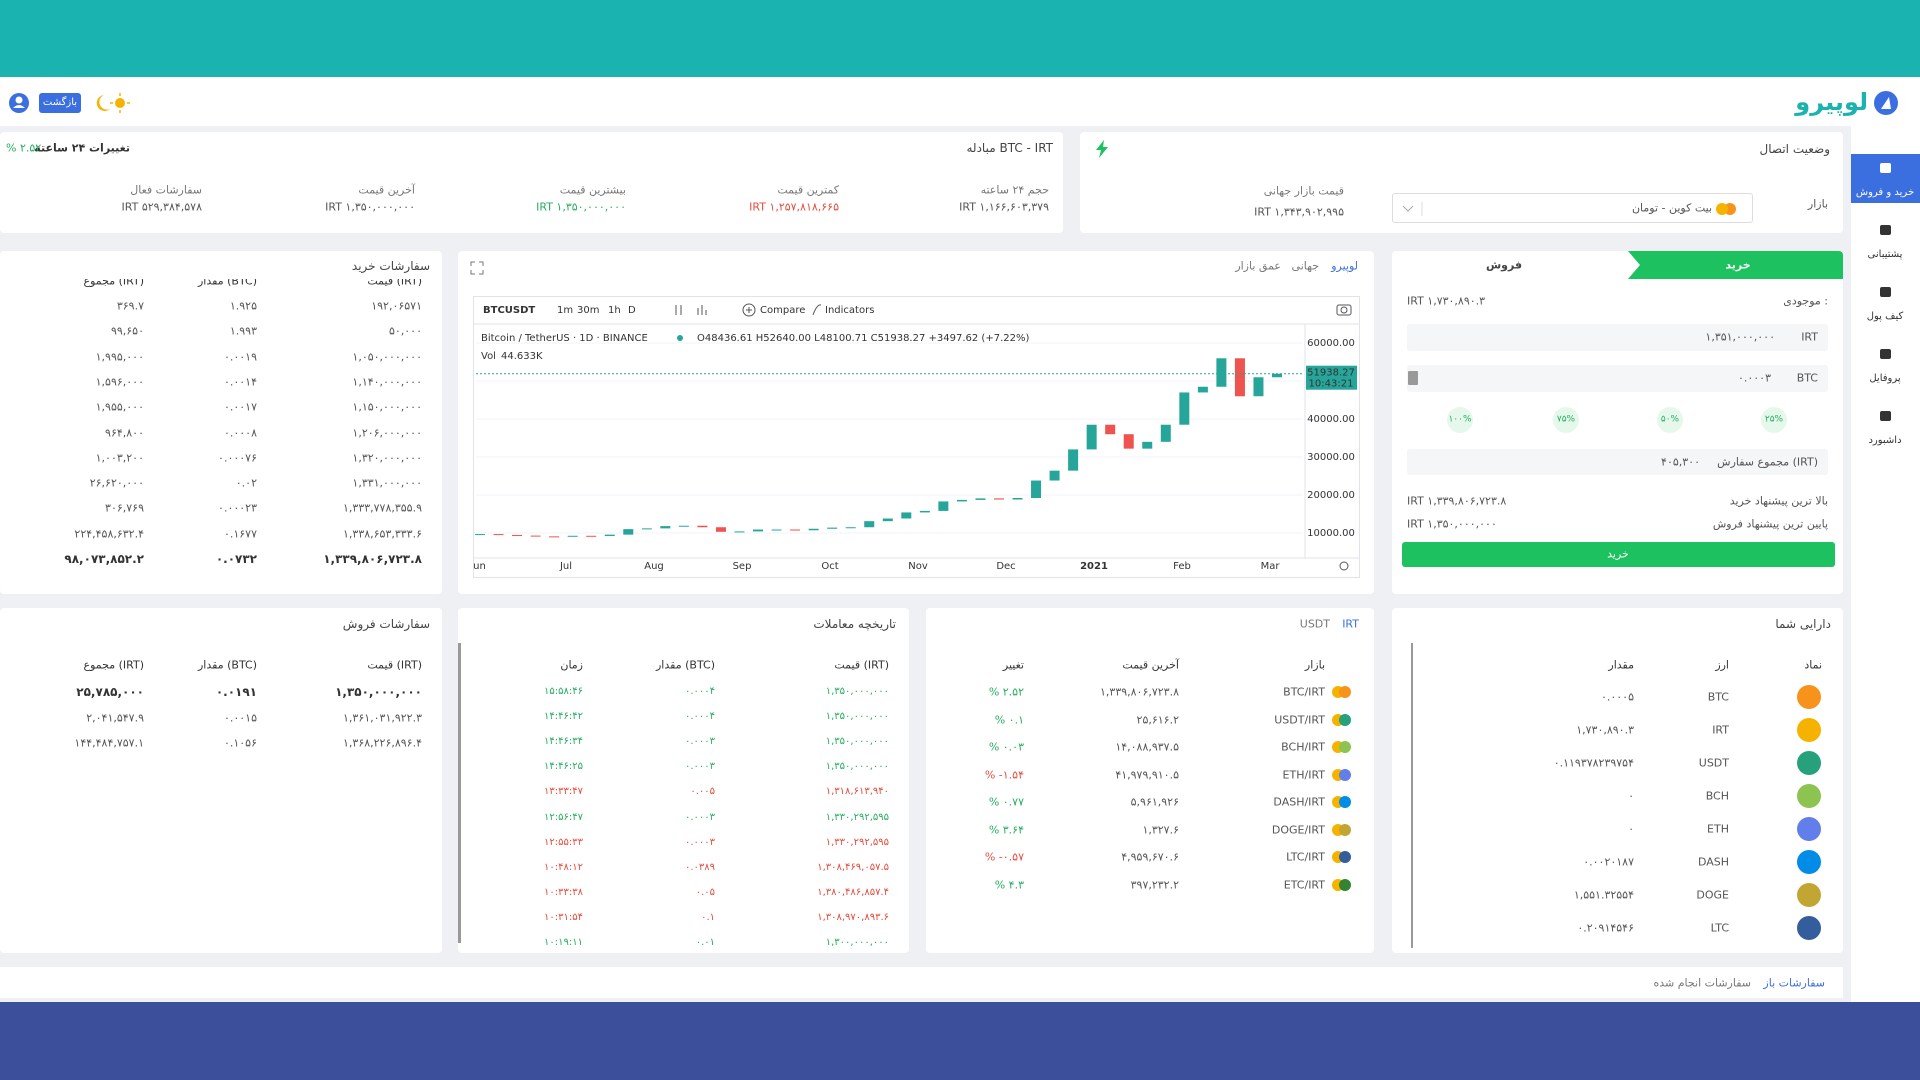 The height and width of the screenshot is (1080, 1920). I want to click on chart-tab: لوپیرو, so click(1344, 266).